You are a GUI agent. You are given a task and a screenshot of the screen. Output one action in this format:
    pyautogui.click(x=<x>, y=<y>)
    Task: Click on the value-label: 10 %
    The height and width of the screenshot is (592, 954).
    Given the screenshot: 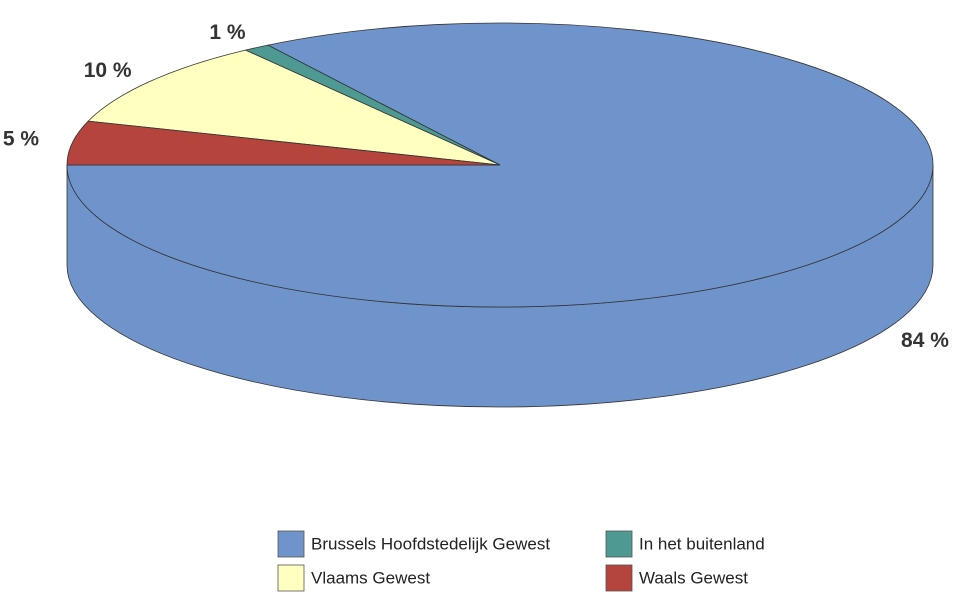 What is the action you would take?
    pyautogui.click(x=108, y=70)
    